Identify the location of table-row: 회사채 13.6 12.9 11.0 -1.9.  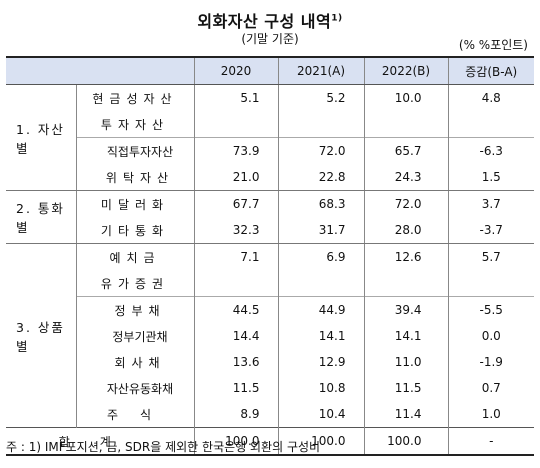
(270, 362).